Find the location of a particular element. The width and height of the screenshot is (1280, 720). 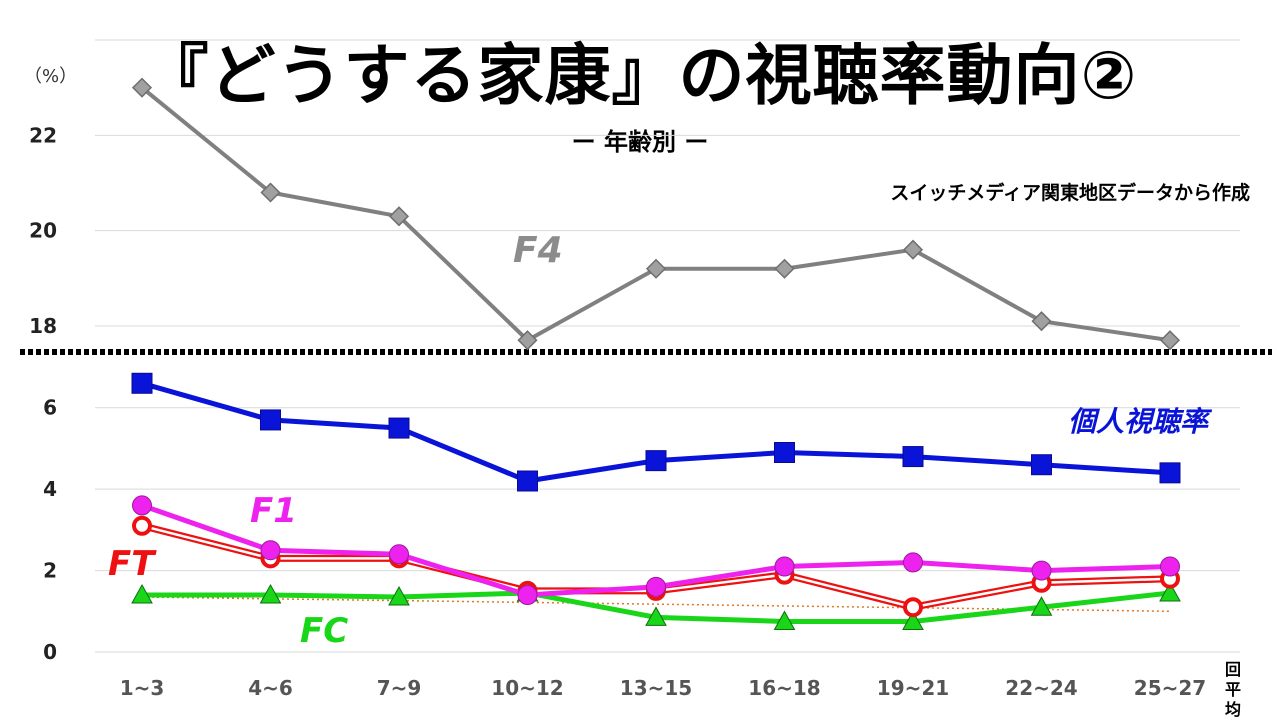

y-tick-label: 20 is located at coordinates (43, 231).